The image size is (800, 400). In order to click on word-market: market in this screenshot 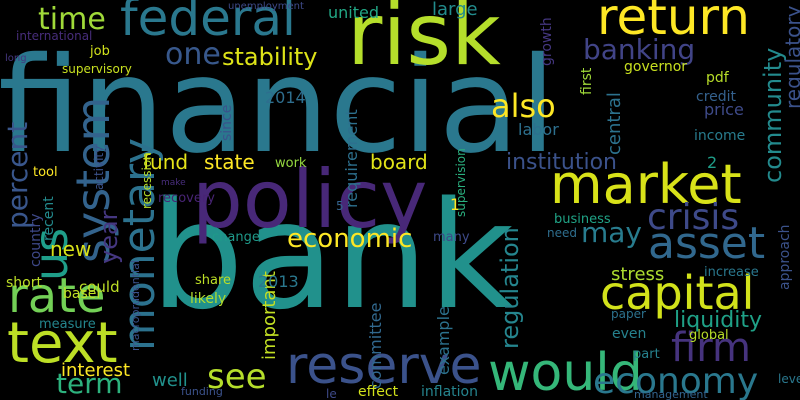, I will do `click(646, 184)`.